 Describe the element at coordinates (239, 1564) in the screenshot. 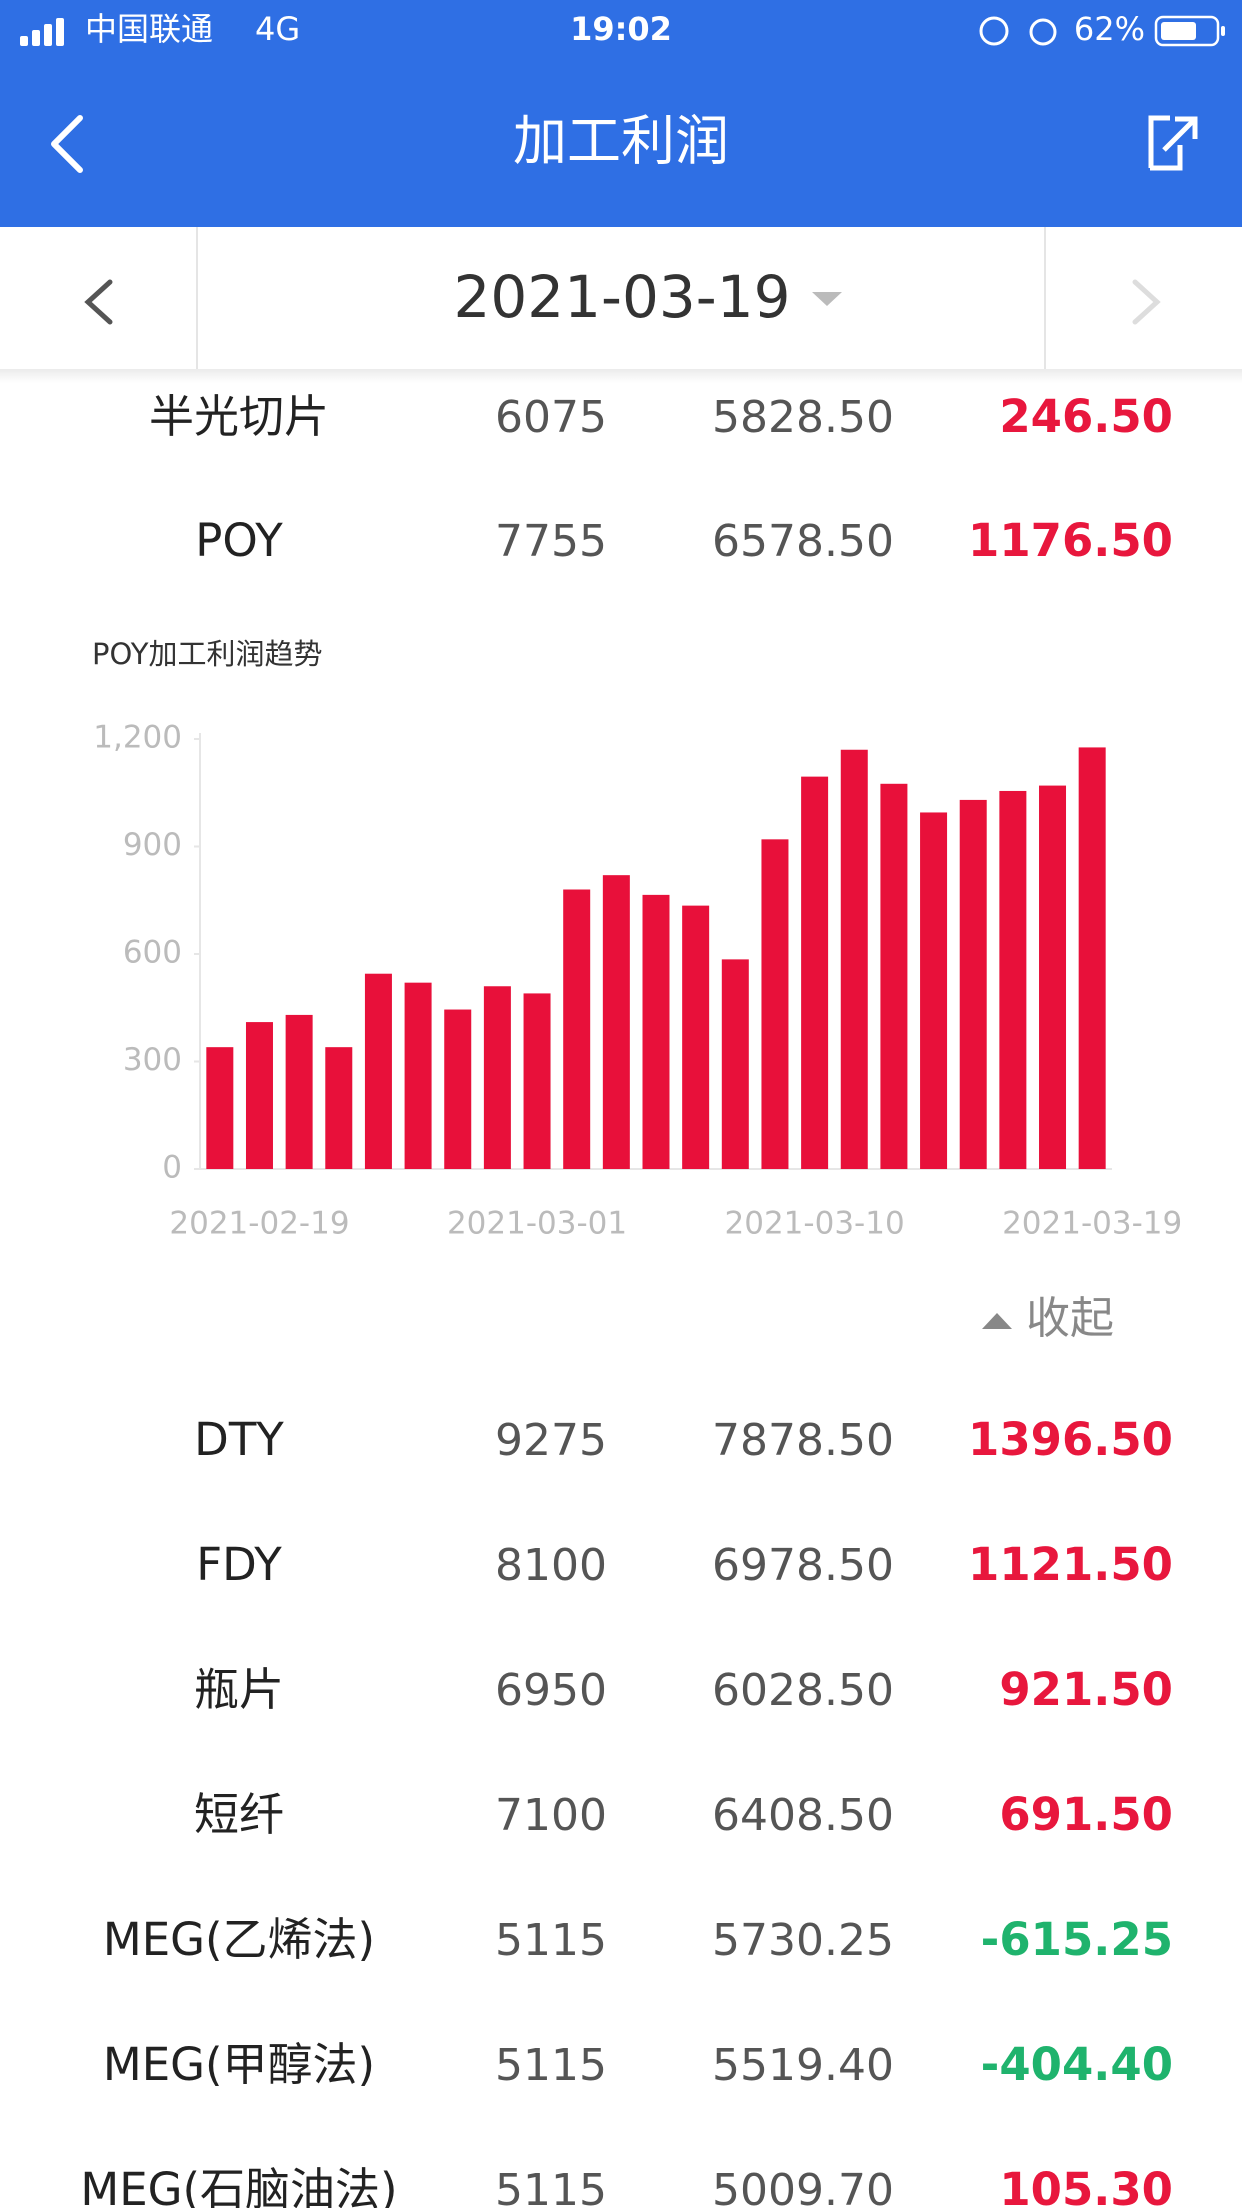

I see `row-name: FDY` at that location.